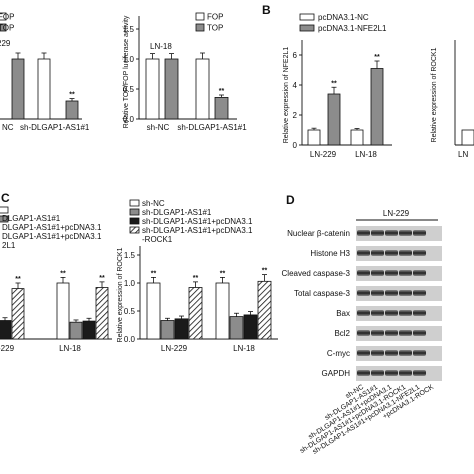 The height and width of the screenshot is (474, 474). I want to click on legend-label-pcdna: sh-DLGAP1-AS1#1+pcDNA3.1, so click(197, 221).